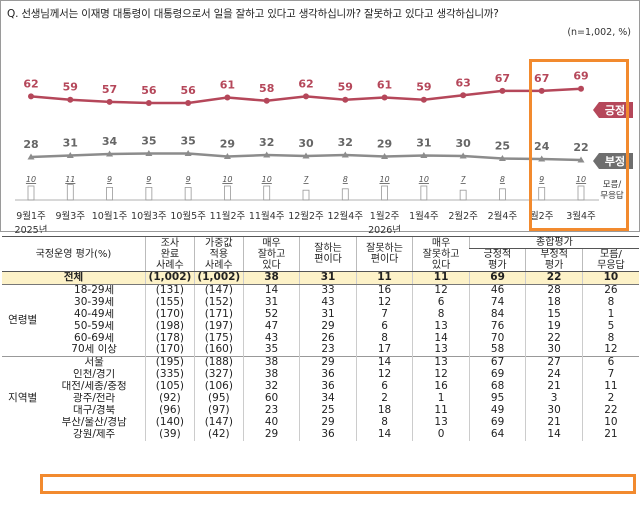  Describe the element at coordinates (497, 363) in the screenshot. I see `table-cell: 67` at that location.